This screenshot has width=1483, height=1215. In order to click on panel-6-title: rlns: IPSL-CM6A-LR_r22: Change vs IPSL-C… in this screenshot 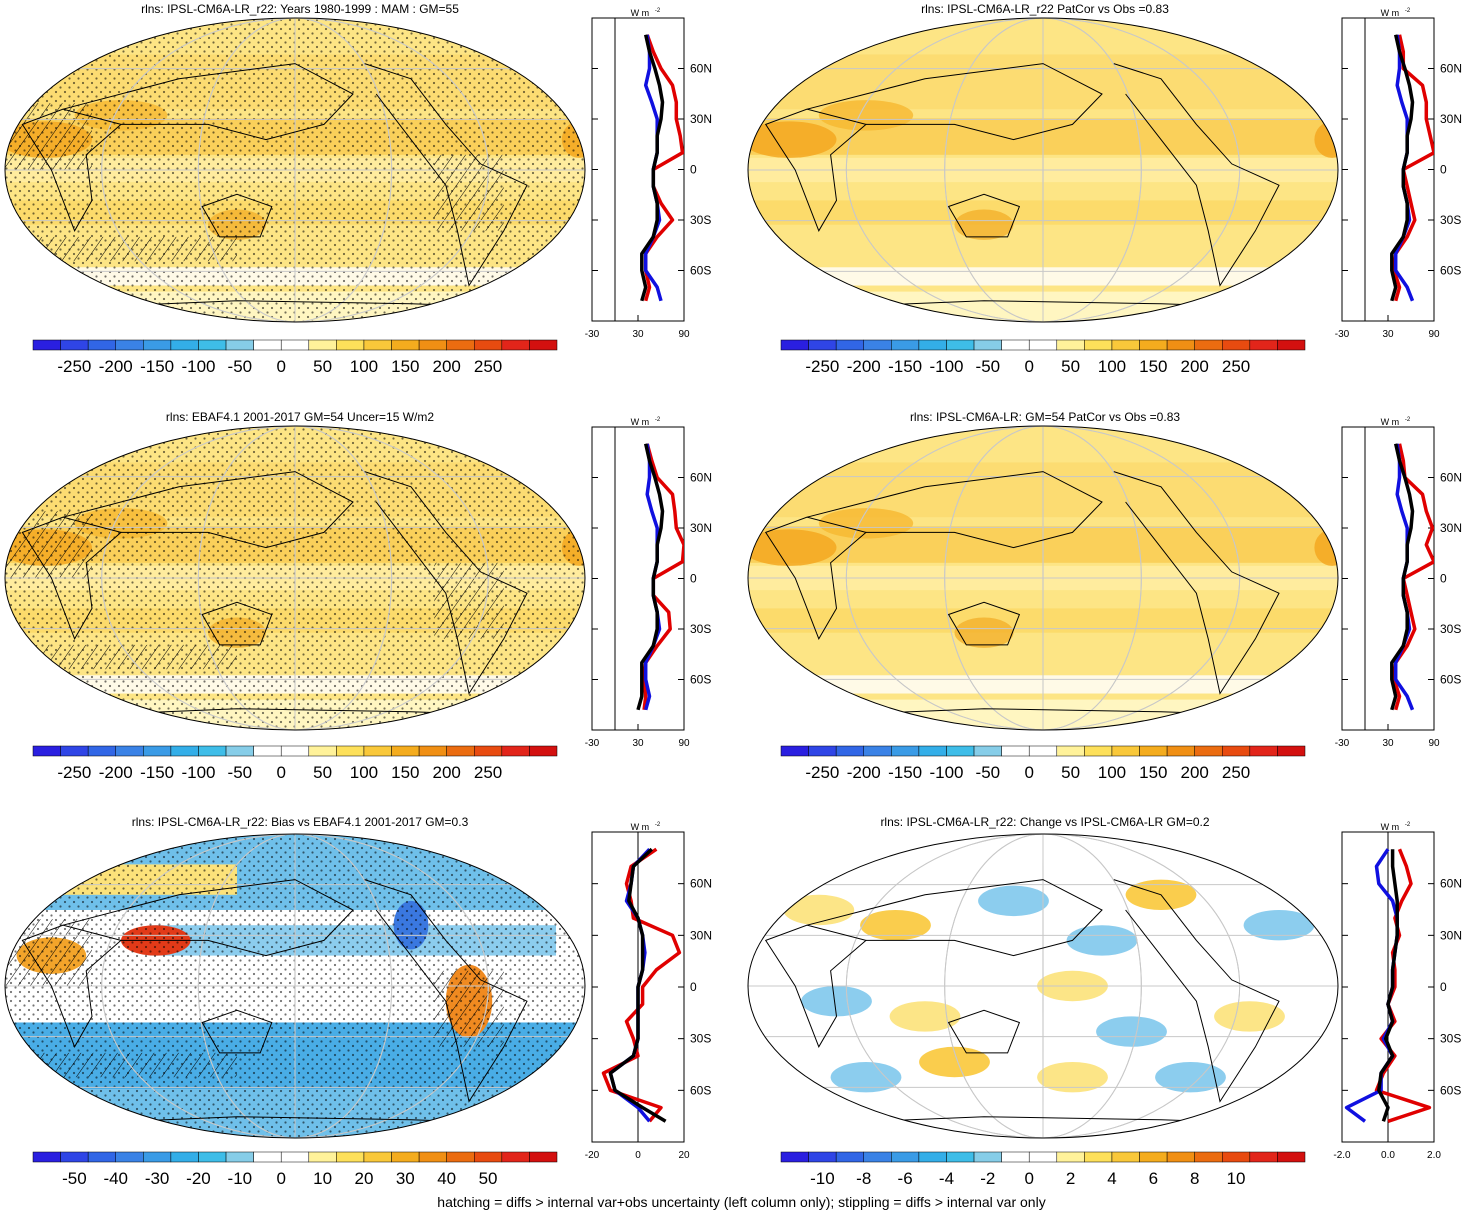, I will do `click(1045, 822)`.